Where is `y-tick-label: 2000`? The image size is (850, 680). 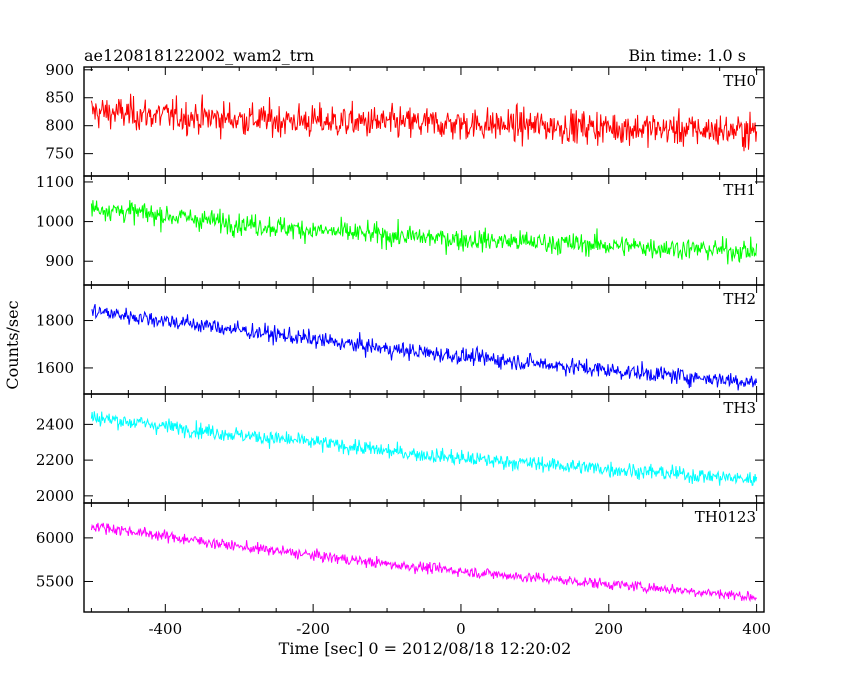 y-tick-label: 2000 is located at coordinates (55, 496).